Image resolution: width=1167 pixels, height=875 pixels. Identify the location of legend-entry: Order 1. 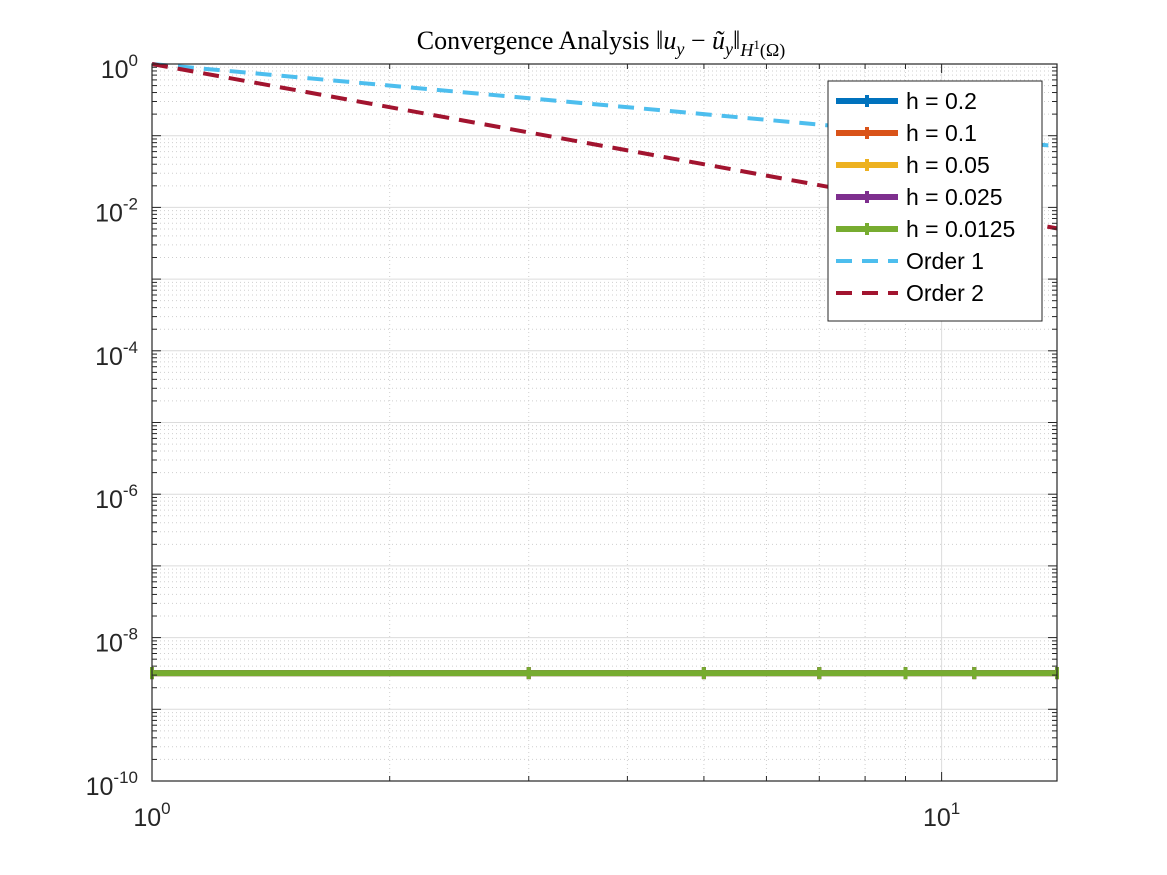
(910, 261).